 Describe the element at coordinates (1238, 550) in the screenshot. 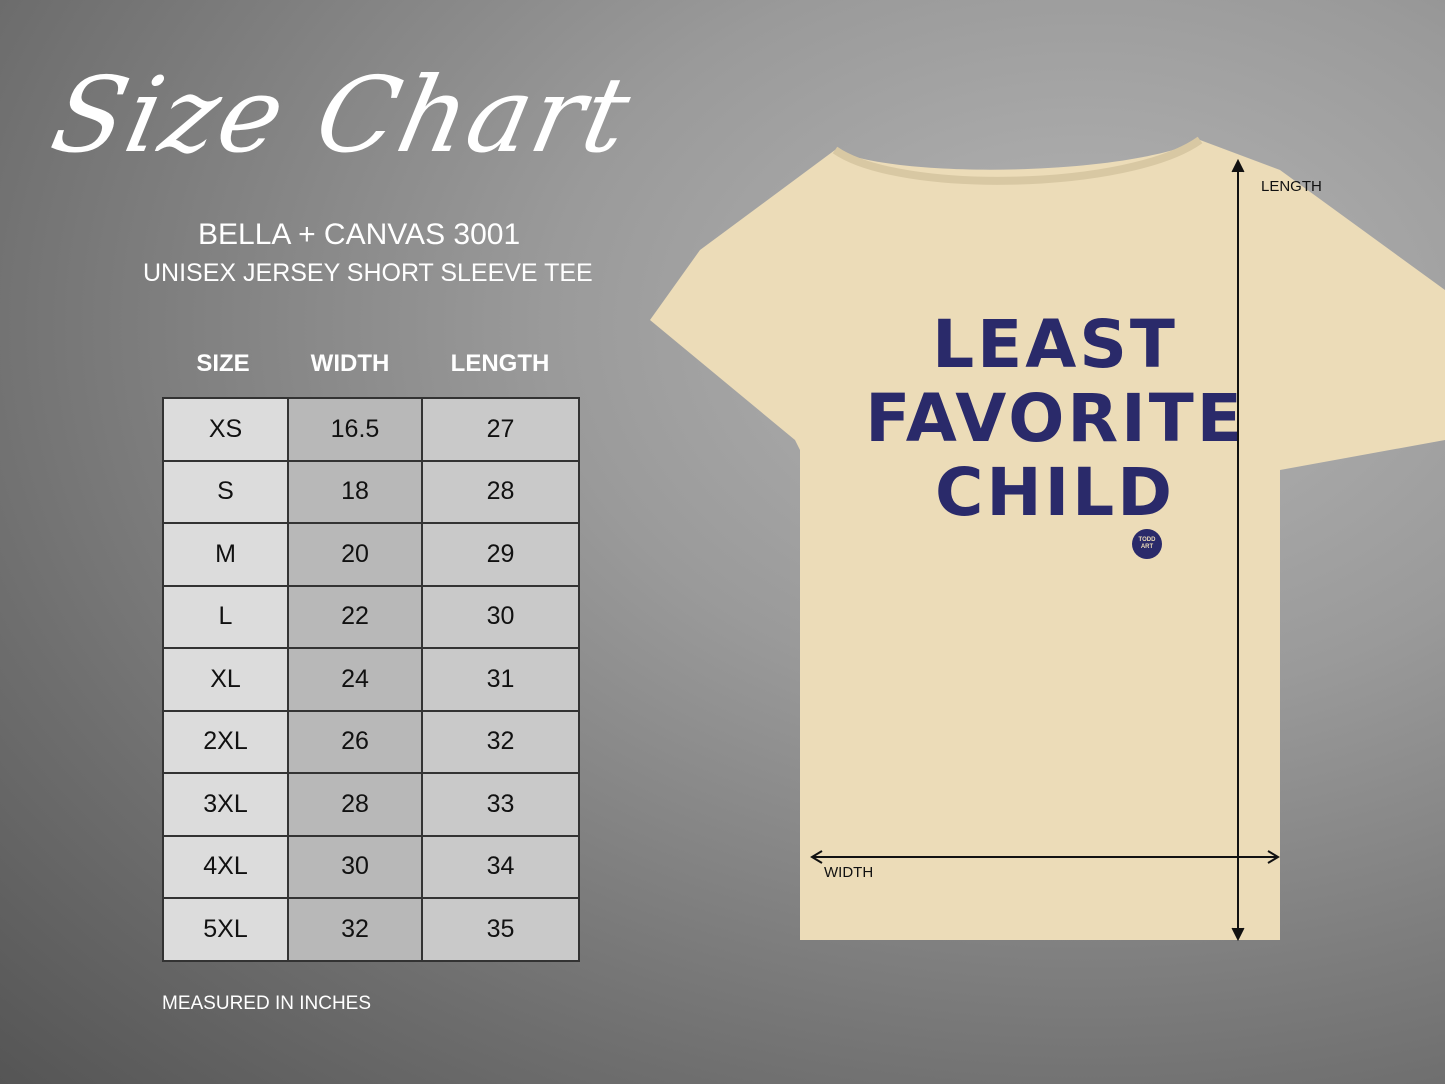

I see `length-arrowheads` at that location.